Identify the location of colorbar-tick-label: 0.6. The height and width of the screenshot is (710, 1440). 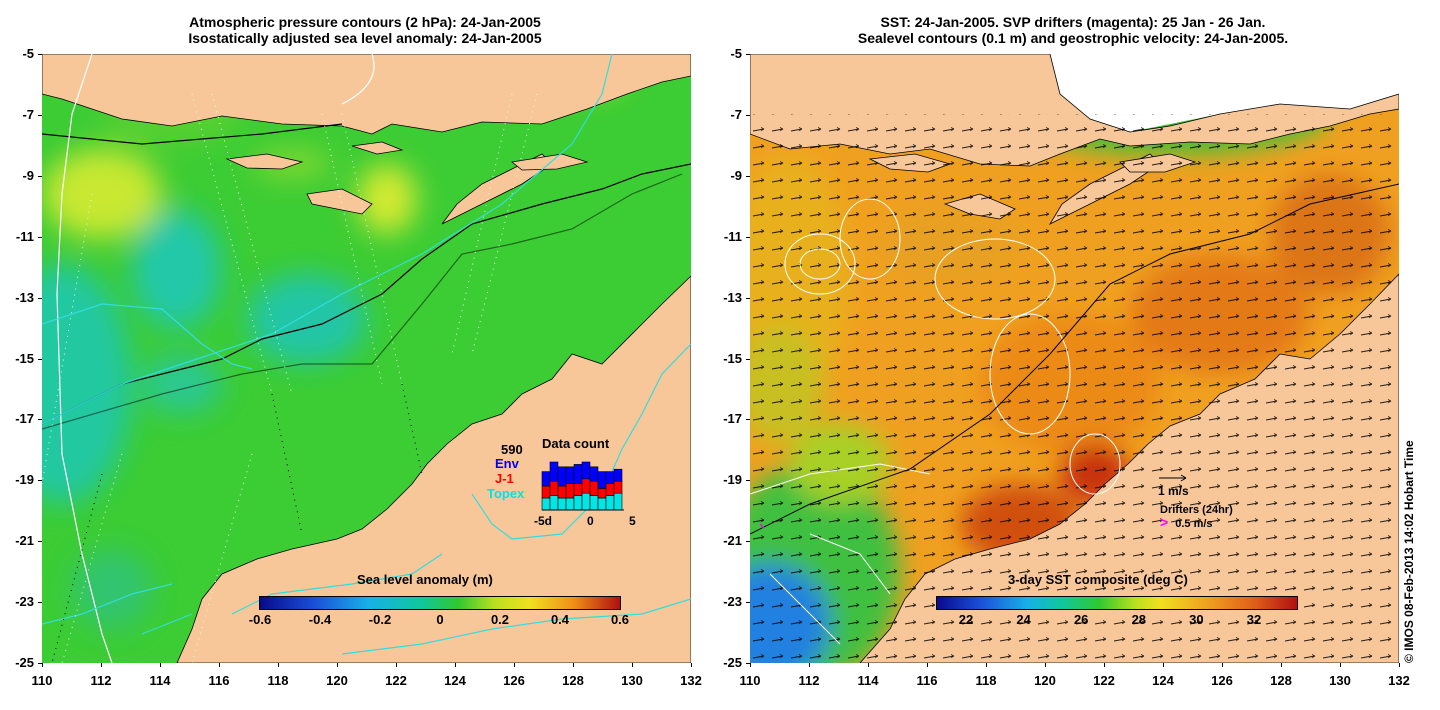
(620, 619).